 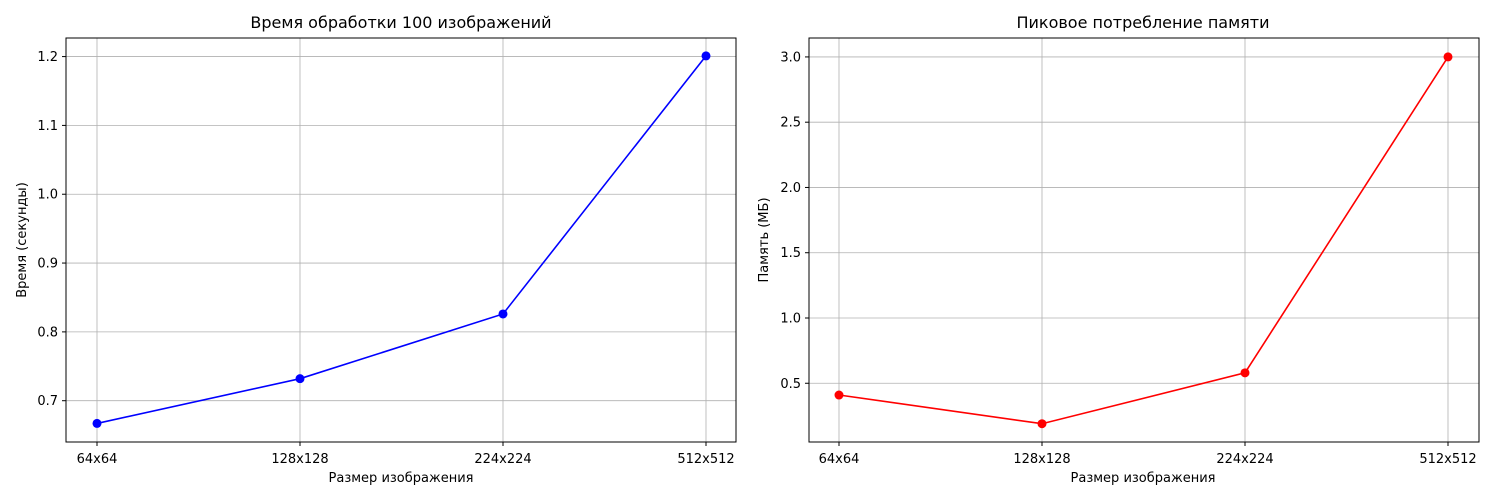 What do you see at coordinates (47, 264) in the screenshot?
I see `chart-time-ytick-label: 0.9` at bounding box center [47, 264].